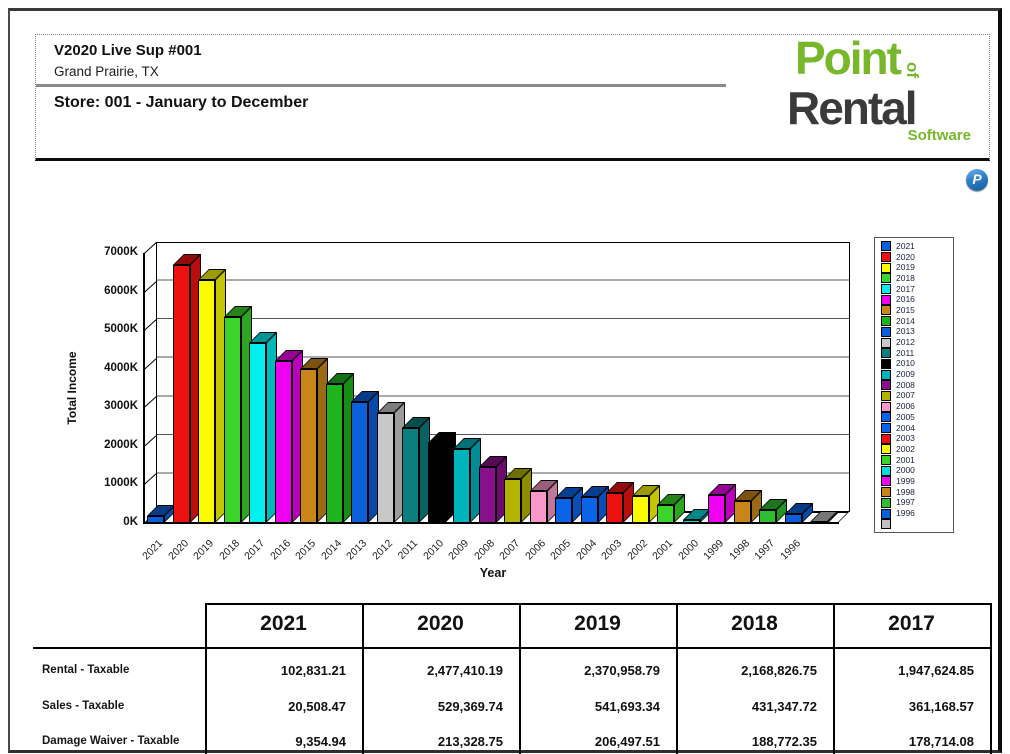 The height and width of the screenshot is (754, 1010). What do you see at coordinates (914, 342) in the screenshot?
I see `legend-item: 2012` at bounding box center [914, 342].